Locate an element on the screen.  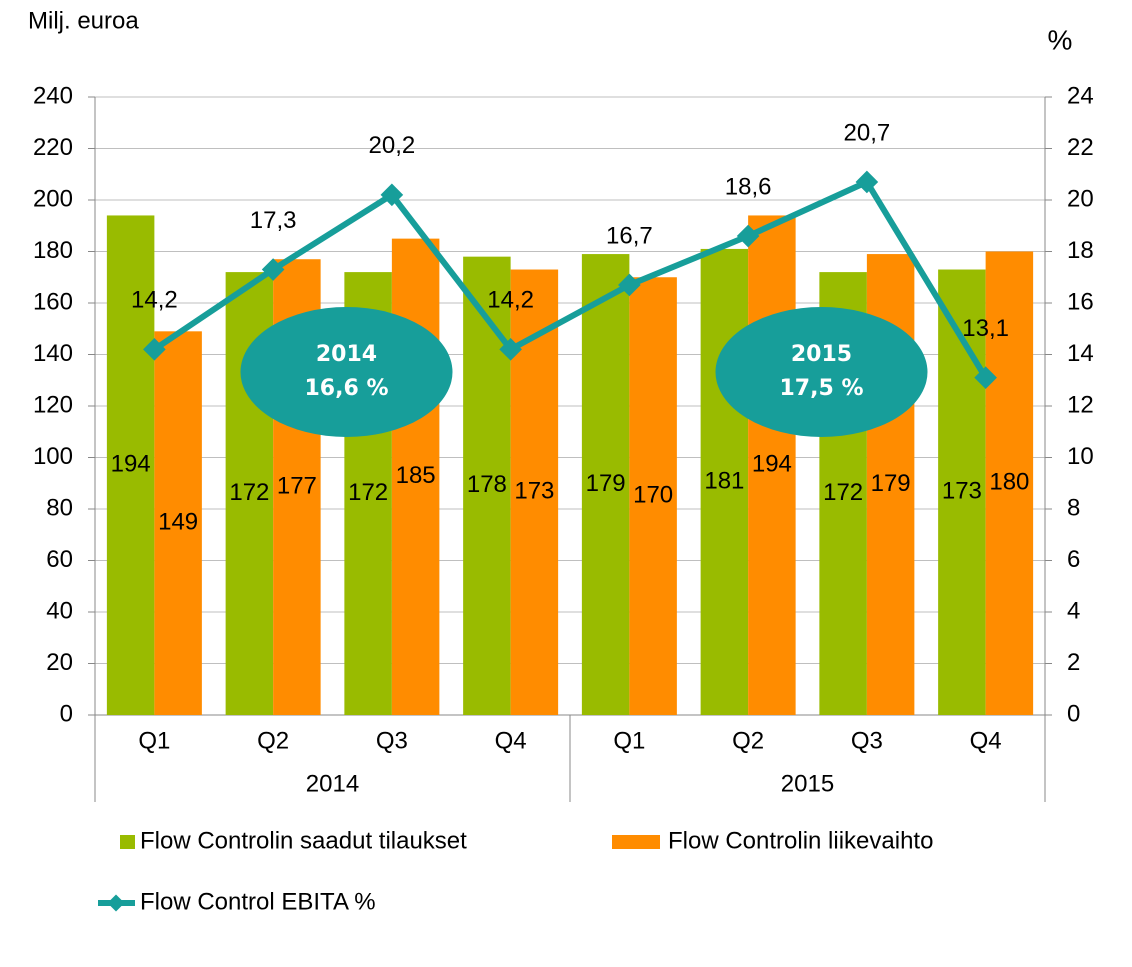
y2-tick-label: 12 is located at coordinates (1080, 404).